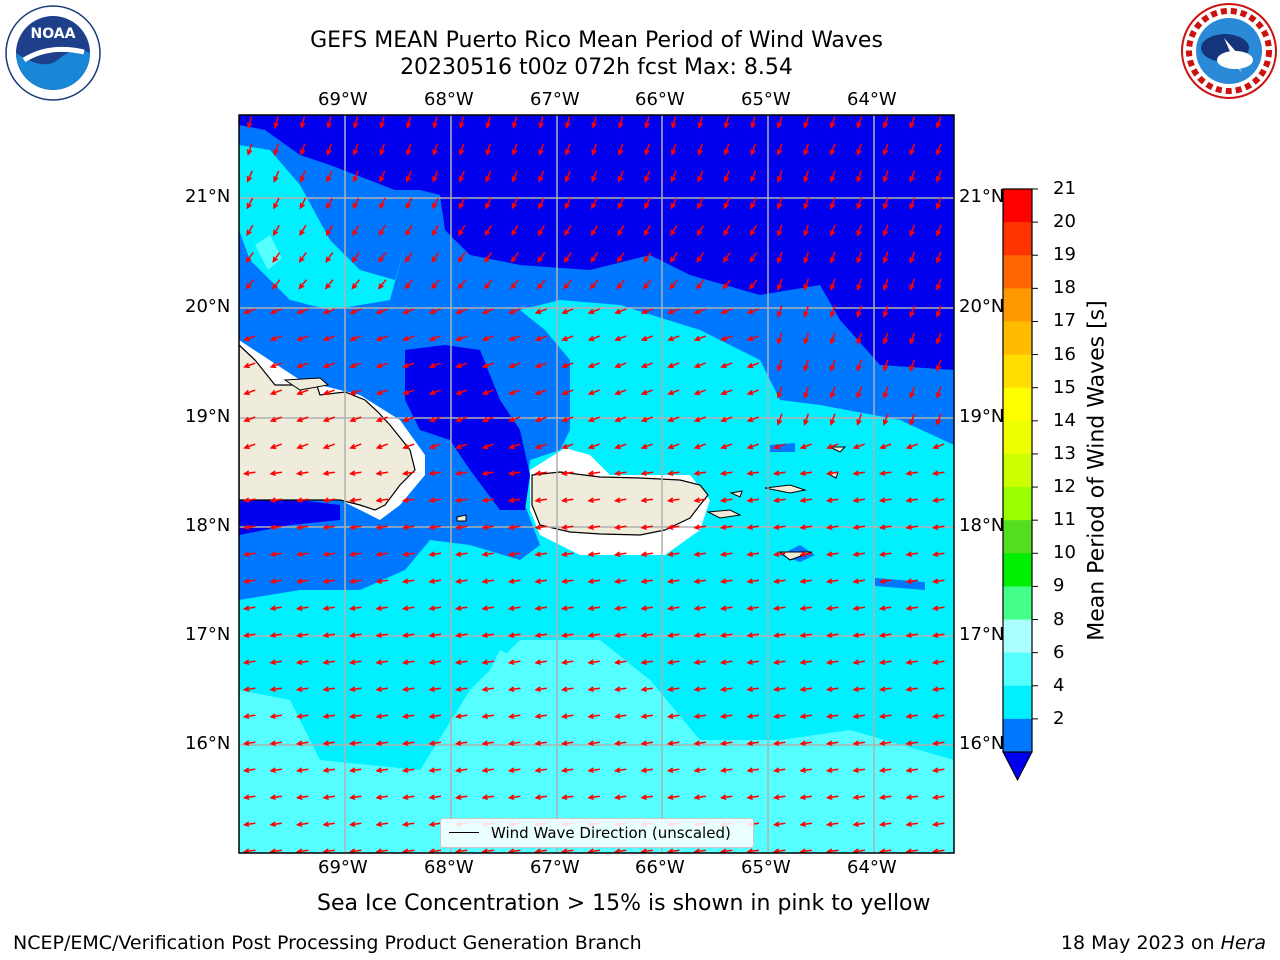  I want to click on colorbar-label: Mean Period of Wind Waves [s], so click(1097, 470).